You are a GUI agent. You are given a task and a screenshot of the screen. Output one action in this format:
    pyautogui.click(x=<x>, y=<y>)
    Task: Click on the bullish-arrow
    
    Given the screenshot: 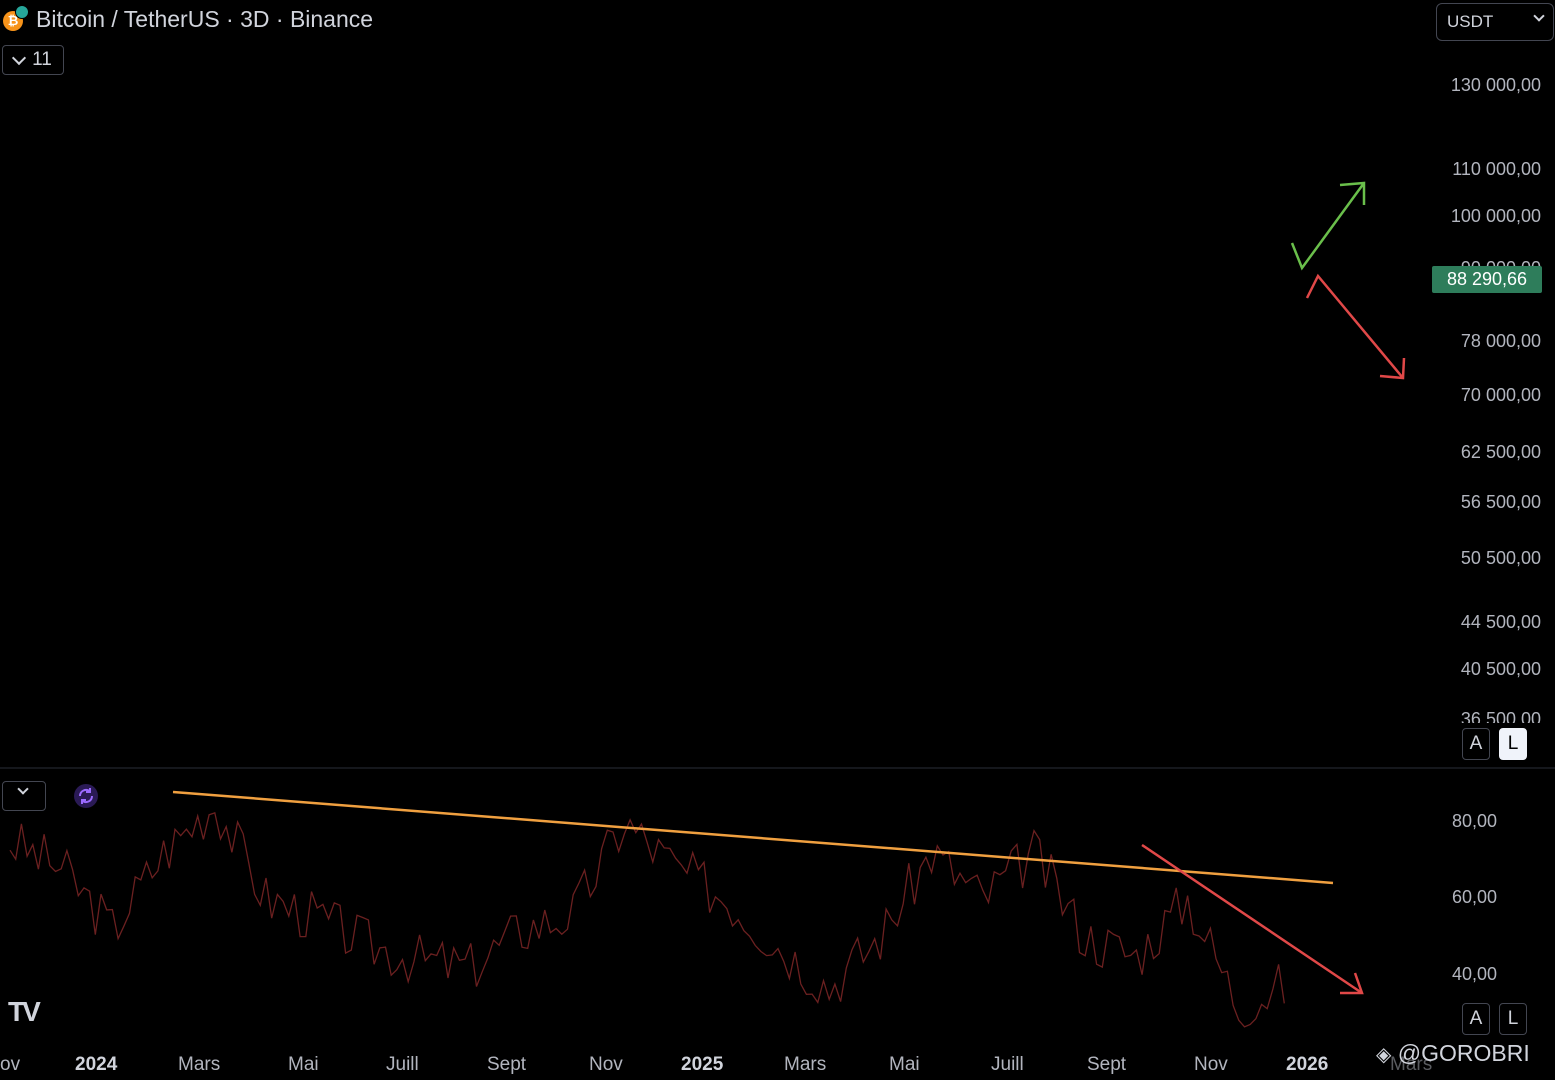 What is the action you would take?
    pyautogui.click(x=1328, y=226)
    